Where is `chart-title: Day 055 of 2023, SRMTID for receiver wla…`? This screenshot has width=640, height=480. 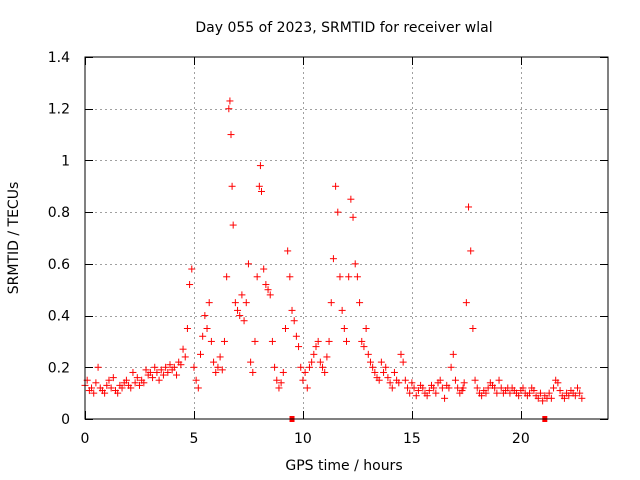
chart-title: Day 055 of 2023, SRMTID for receiver wla… is located at coordinates (343, 28).